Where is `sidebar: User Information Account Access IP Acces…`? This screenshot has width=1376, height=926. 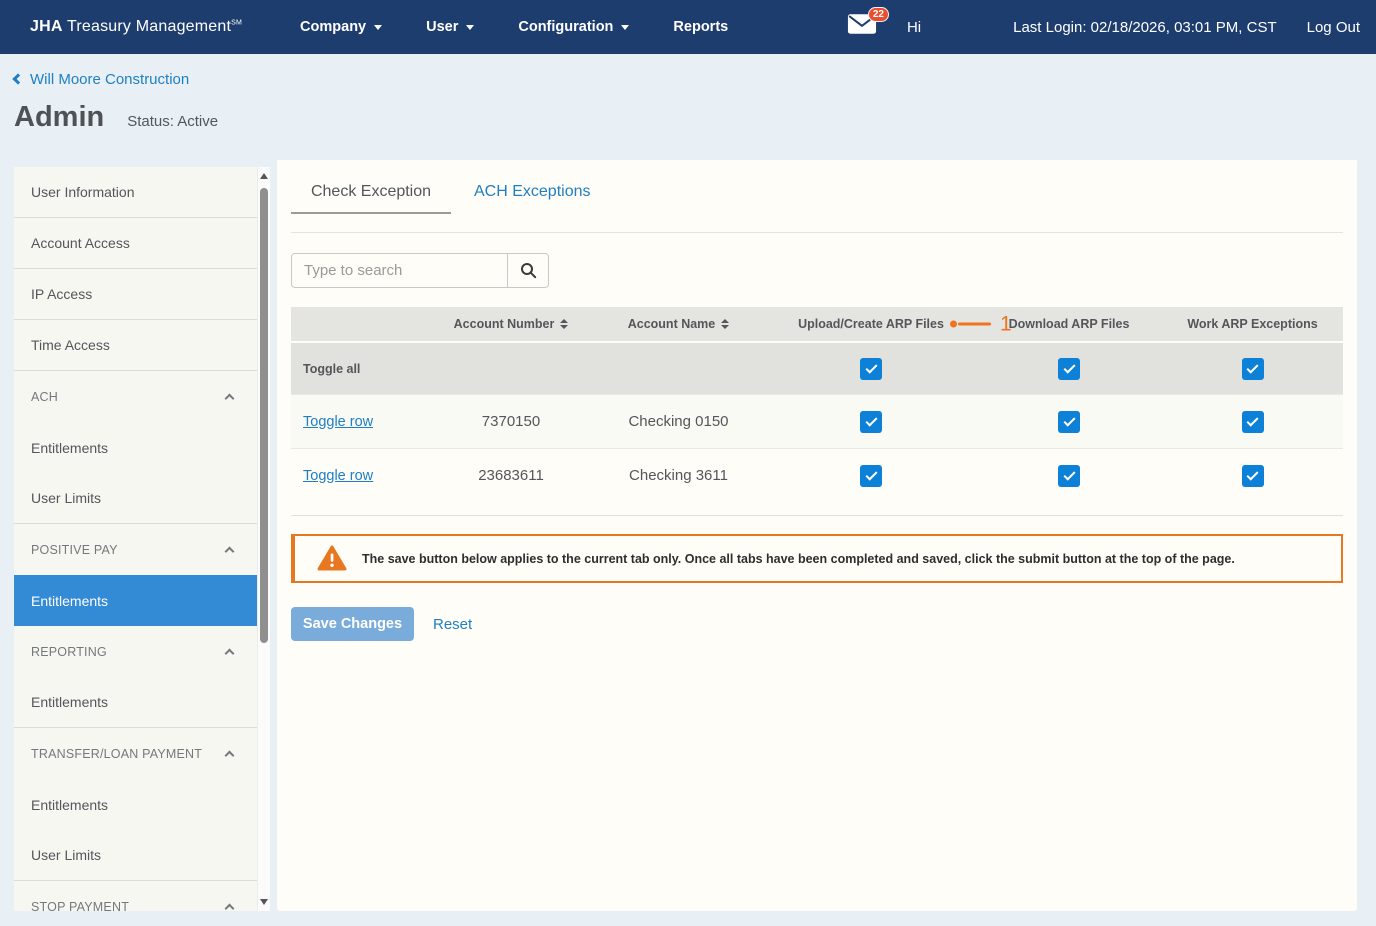 sidebar: User Information Account Access IP Acces… is located at coordinates (142, 539).